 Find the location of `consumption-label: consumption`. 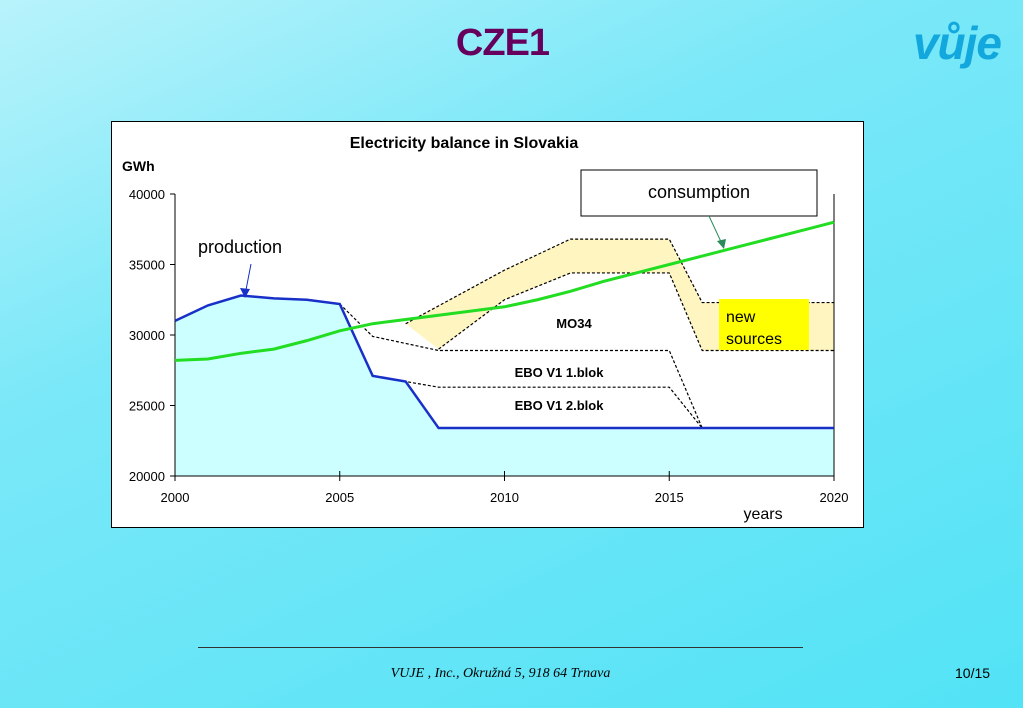

consumption-label: consumption is located at coordinates (699, 192).